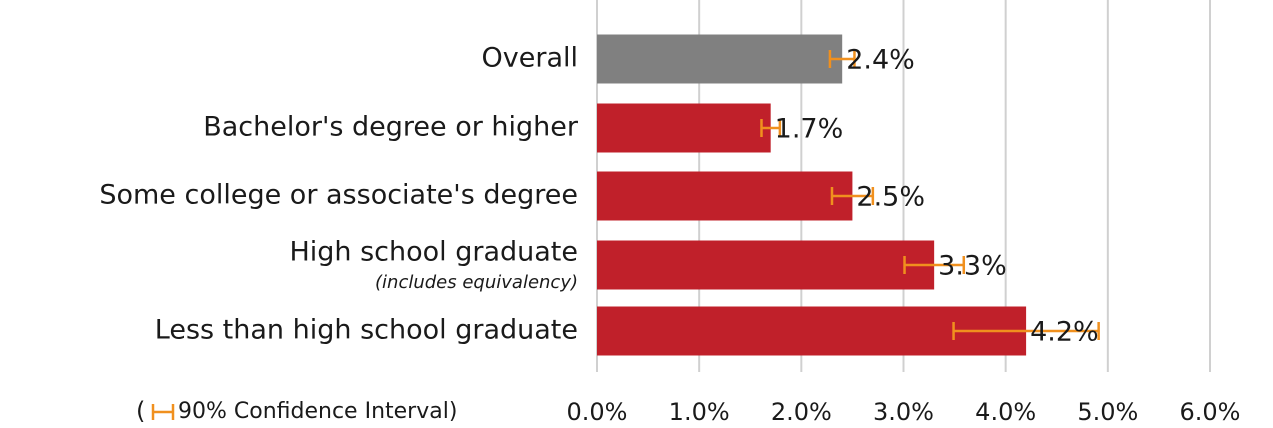 This screenshot has height=428, width=1273. Describe the element at coordinates (809, 129) in the screenshot. I see `value-label: 1.7%` at that location.